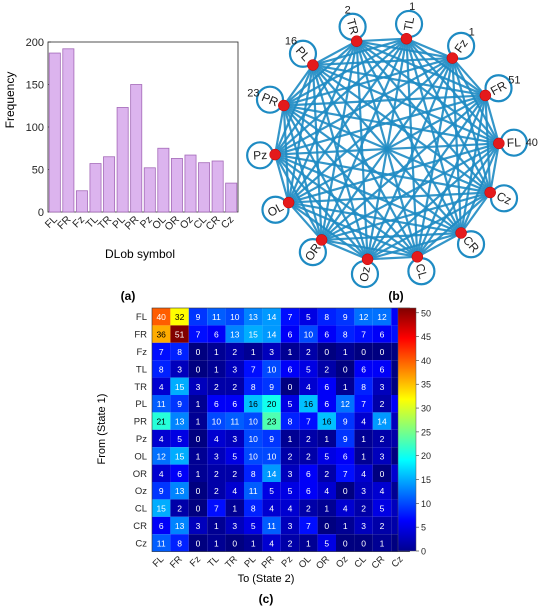 The height and width of the screenshot is (610, 550). Describe the element at coordinates (231, 197) in the screenshot. I see `bar-Cz` at that location.